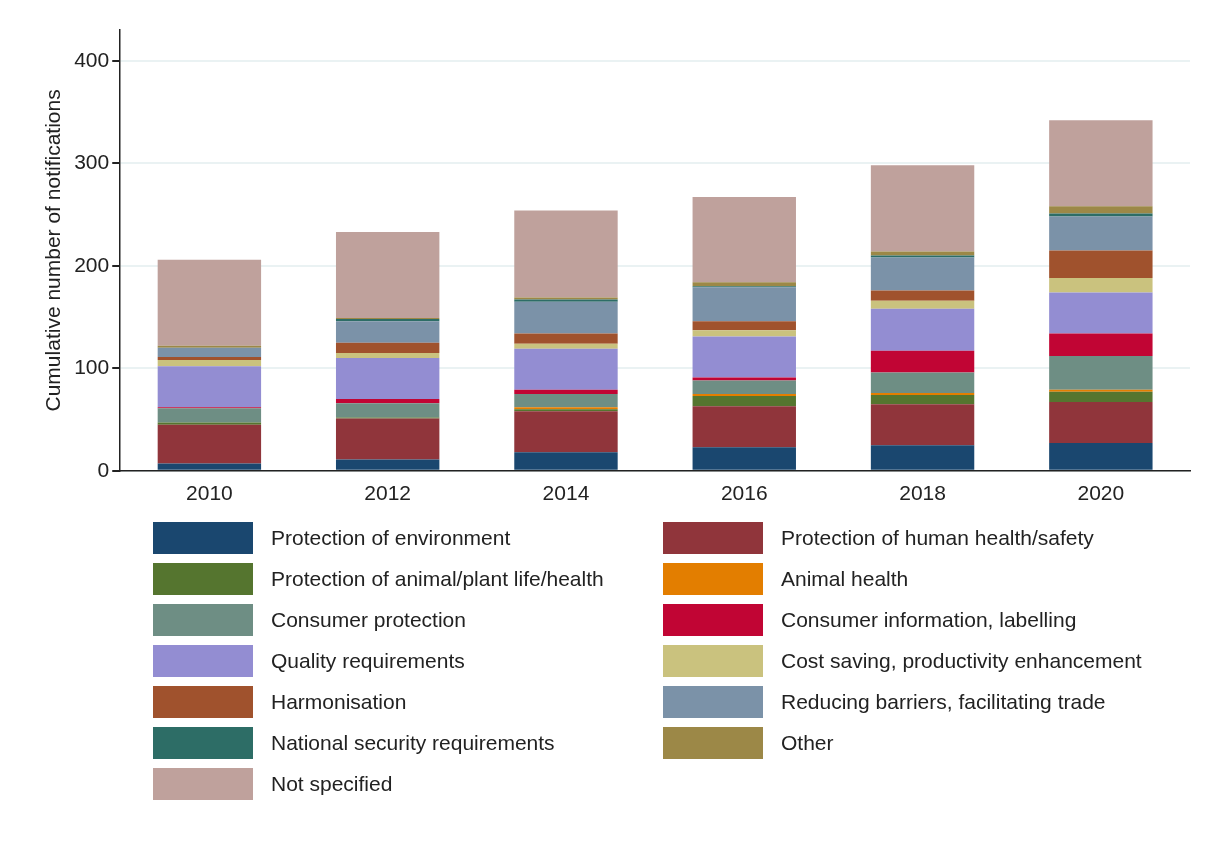 Image resolution: width=1216 pixels, height=850 pixels. I want to click on legend-label: Other, so click(807, 743).